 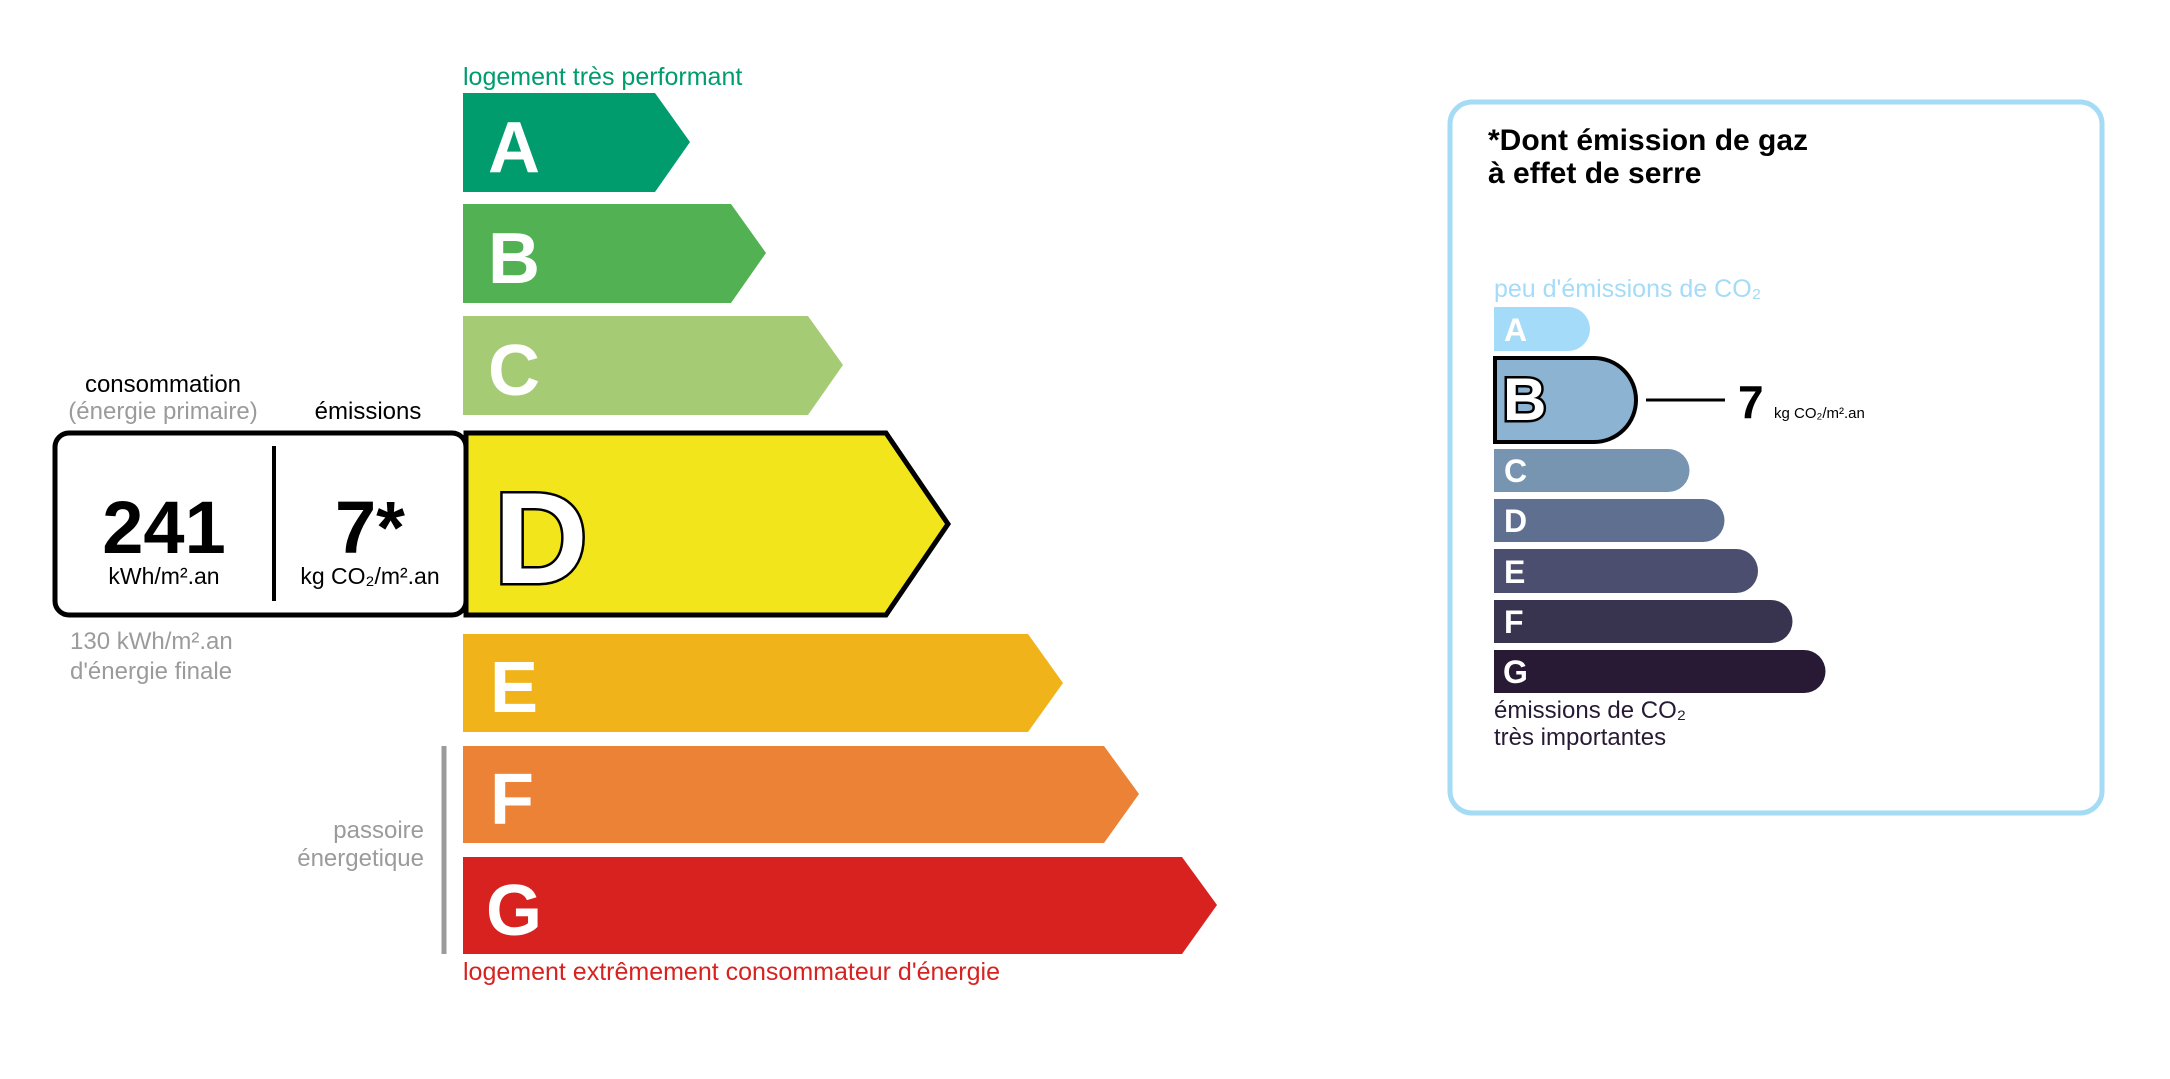 I want to click on energy-bar-d-current: D 241 kWh/m².an 7* kg CO₂/m².an, so click(x=502, y=524).